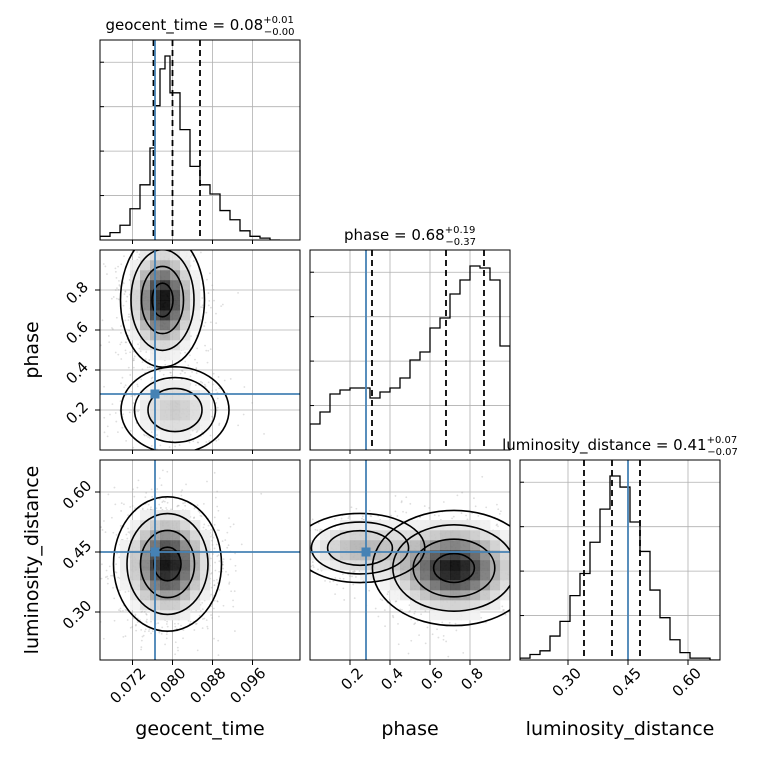 The image size is (760, 760). What do you see at coordinates (77, 555) in the screenshot?
I see `y-tick-label: 0.45` at bounding box center [77, 555].